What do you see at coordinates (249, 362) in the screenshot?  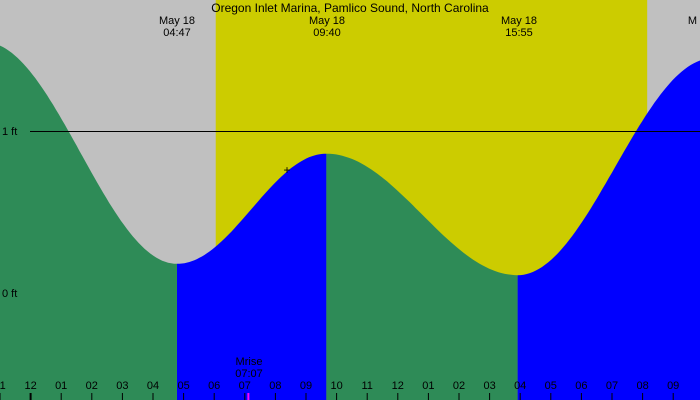 I see `moonrise-label: Mrise` at bounding box center [249, 362].